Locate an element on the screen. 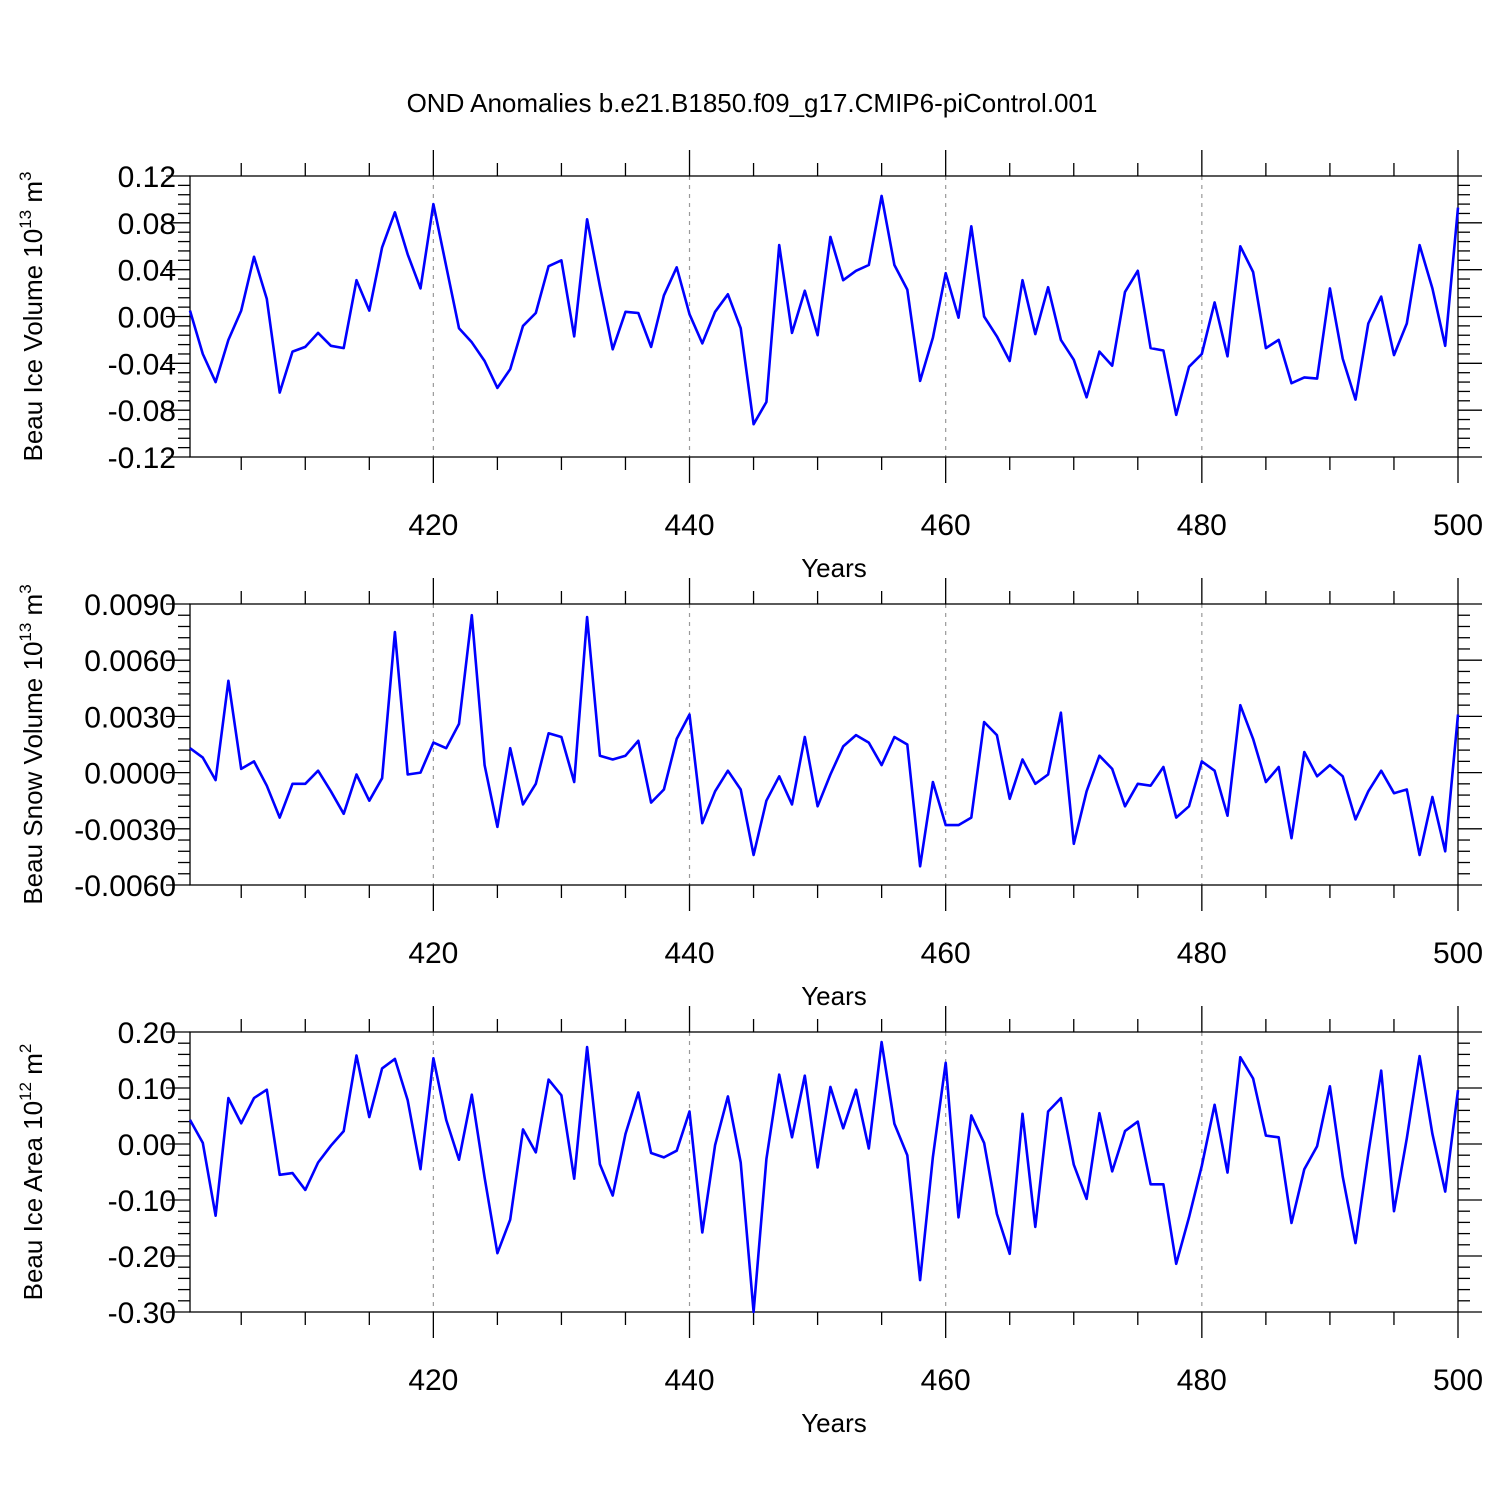 The height and width of the screenshot is (1500, 1500). y-tick-label: 0.0030 is located at coordinates (130, 717).